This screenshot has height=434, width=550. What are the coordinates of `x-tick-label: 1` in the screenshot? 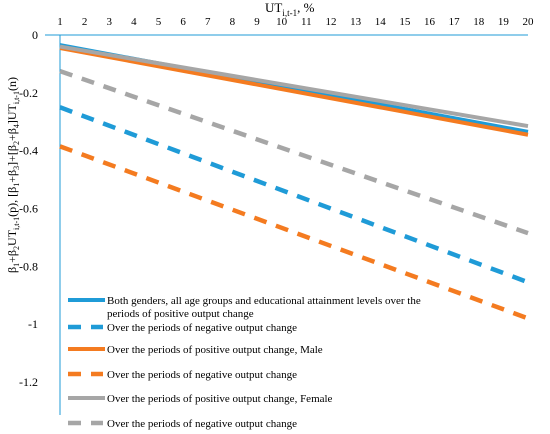 It's located at (60, 22).